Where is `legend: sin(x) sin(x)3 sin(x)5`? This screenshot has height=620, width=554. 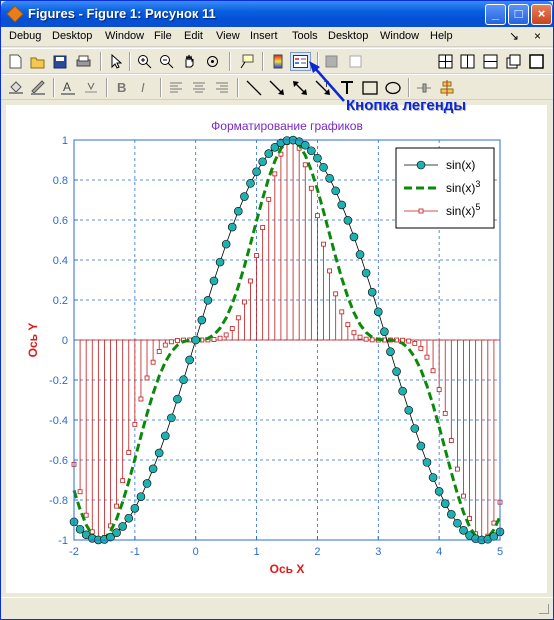
legend: sin(x) sin(x)3 sin(x)5 is located at coordinates (445, 188).